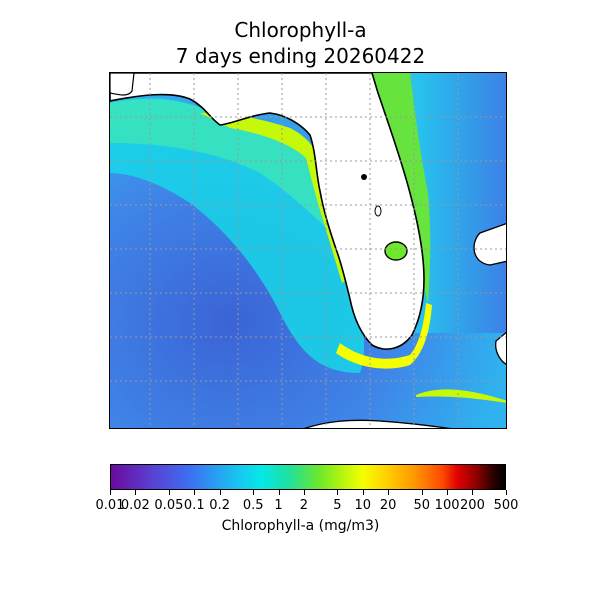  I want to click on lake-okeechobee, so click(396, 251).